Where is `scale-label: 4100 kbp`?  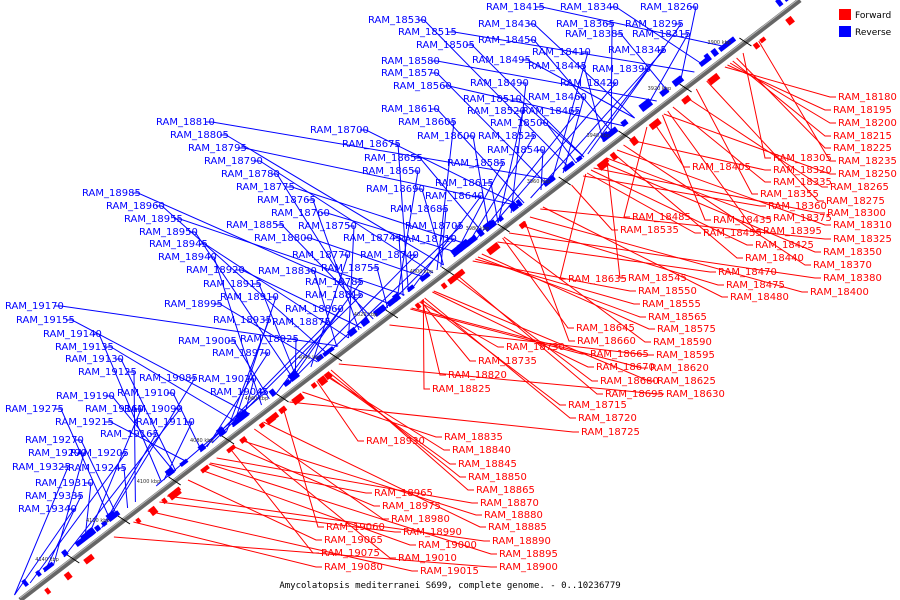 scale-label: 4100 kbp is located at coordinates (149, 482).